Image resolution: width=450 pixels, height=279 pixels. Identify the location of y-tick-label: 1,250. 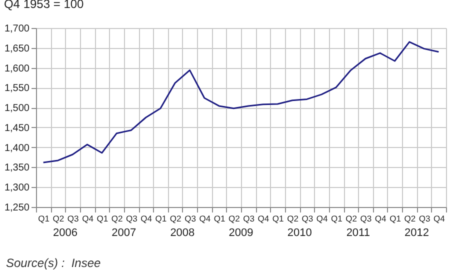
(17, 208).